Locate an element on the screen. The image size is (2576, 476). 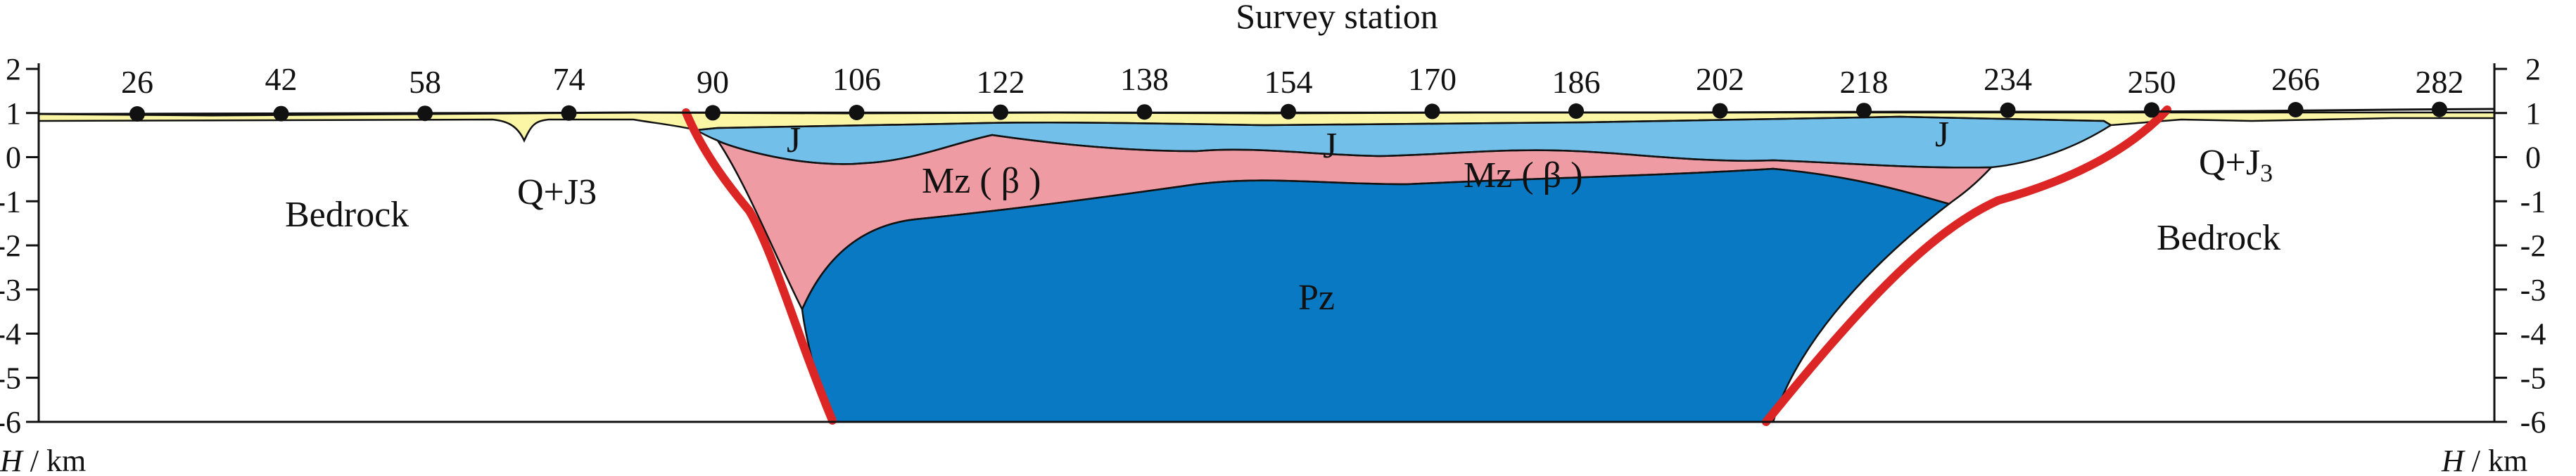
station-label: 90 is located at coordinates (713, 82).